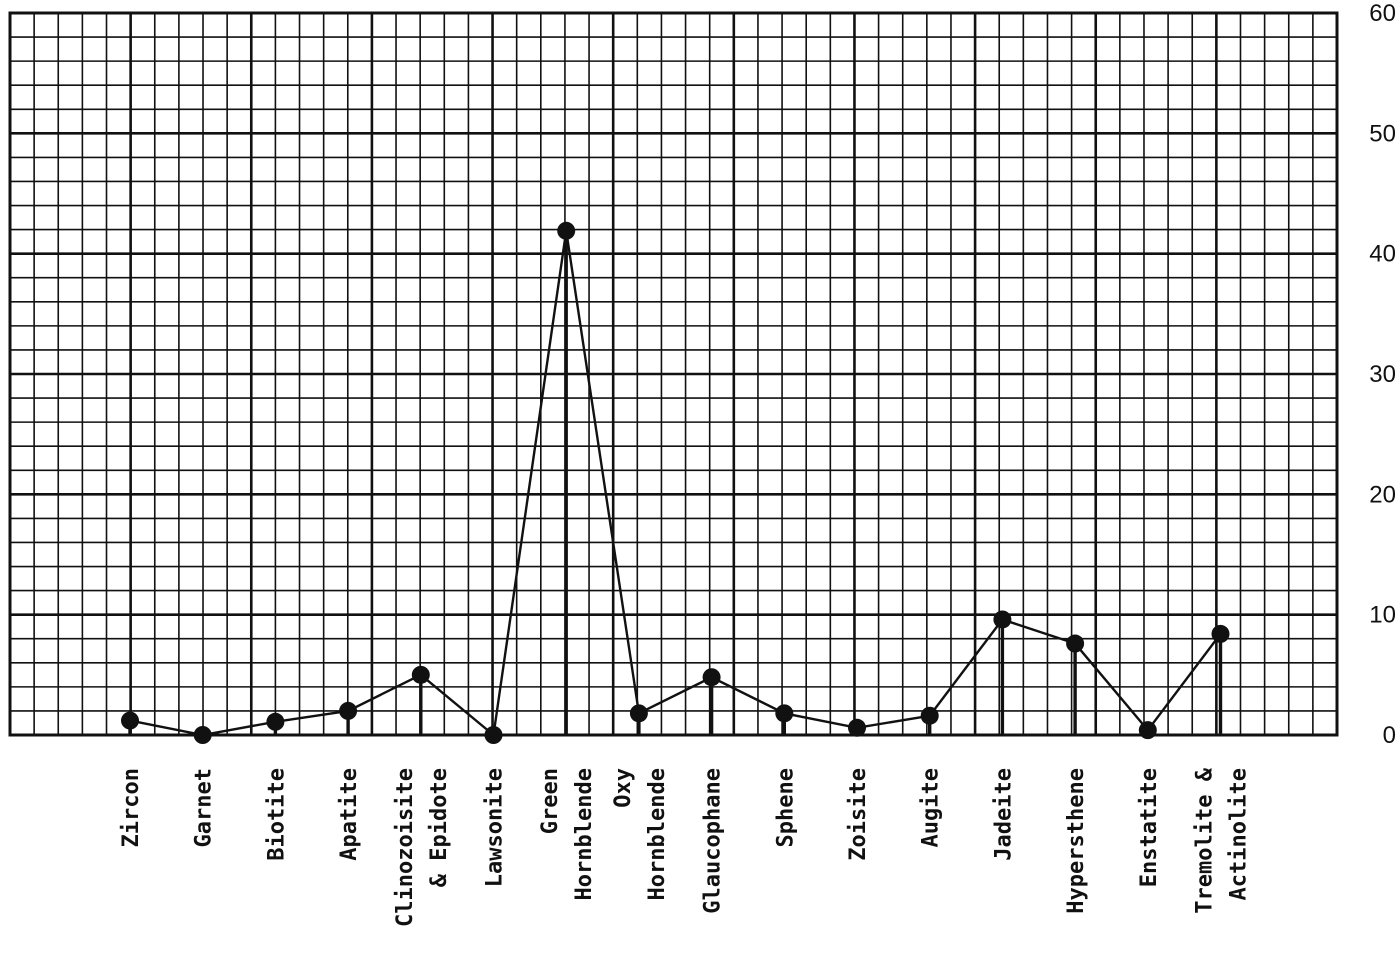  Describe the element at coordinates (131, 807) in the screenshot. I see `x-tick-label: Zircon` at that location.